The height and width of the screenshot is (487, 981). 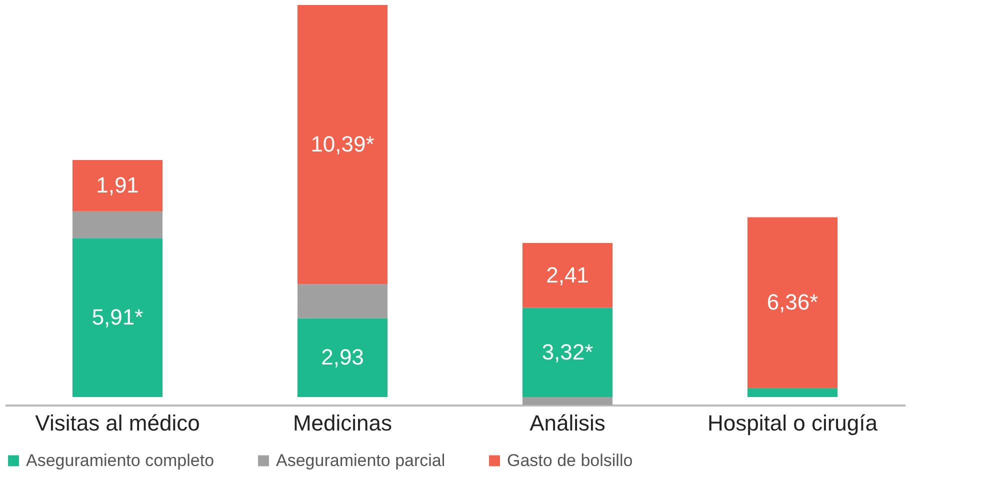 What do you see at coordinates (342, 423) in the screenshot?
I see `x-tick-label: Medicinas` at bounding box center [342, 423].